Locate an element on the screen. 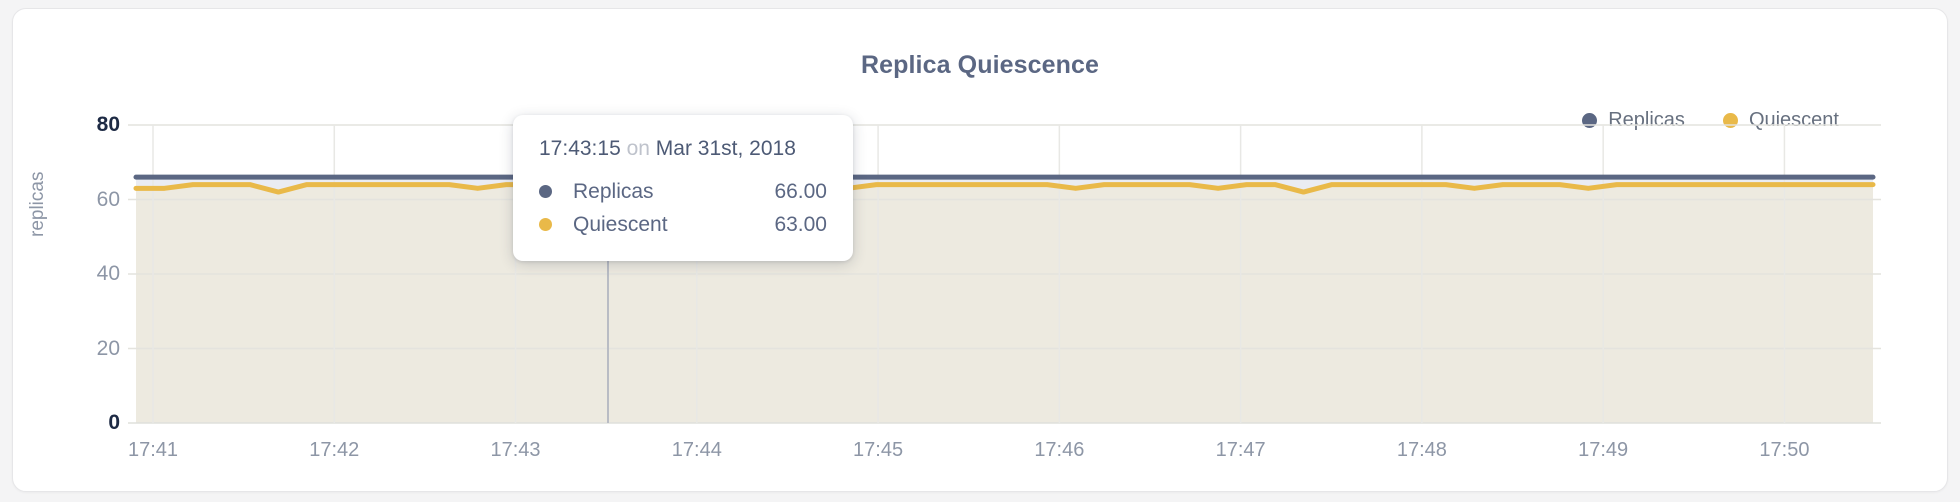 This screenshot has height=502, width=1960. tooltip-row-replicas: Replicas 66.00 is located at coordinates (683, 191).